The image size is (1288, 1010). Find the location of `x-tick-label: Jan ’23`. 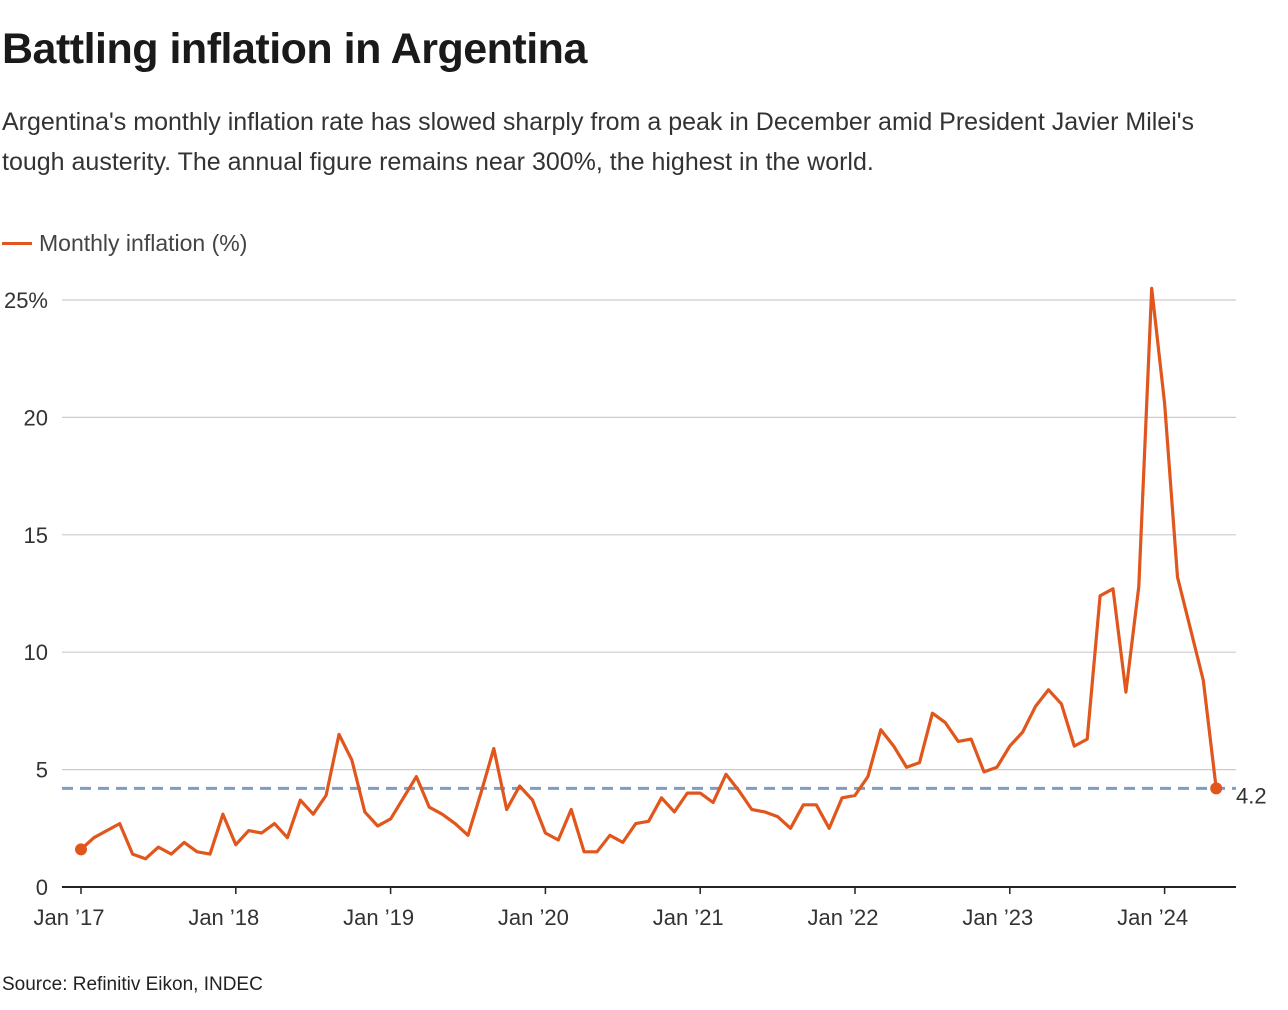

x-tick-label: Jan ’23 is located at coordinates (997, 917).